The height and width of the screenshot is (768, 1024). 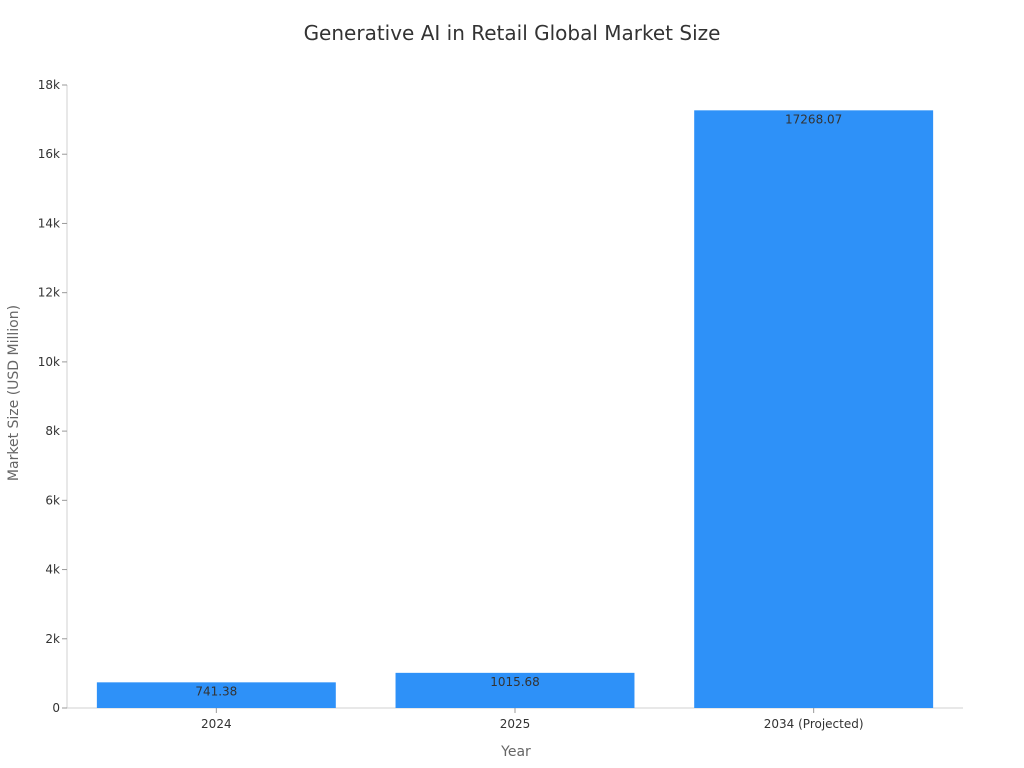 I want to click on y-tick-label: 6k, so click(x=52, y=500).